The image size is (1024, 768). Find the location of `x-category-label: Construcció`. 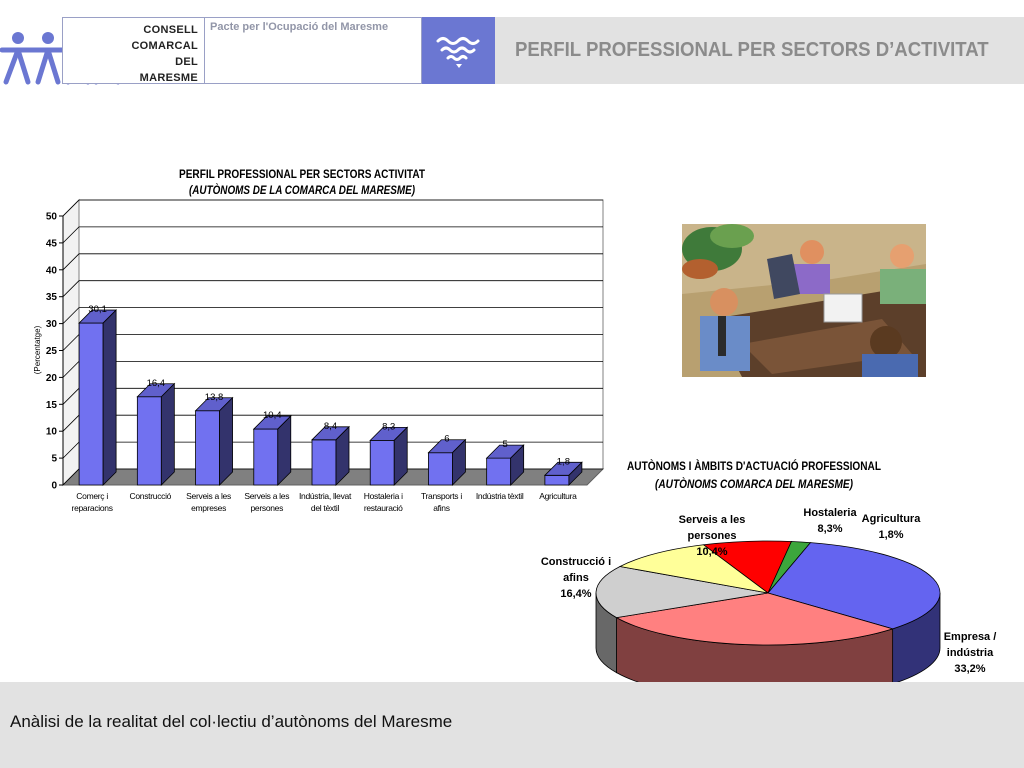

x-category-label: Construcció is located at coordinates (151, 496).